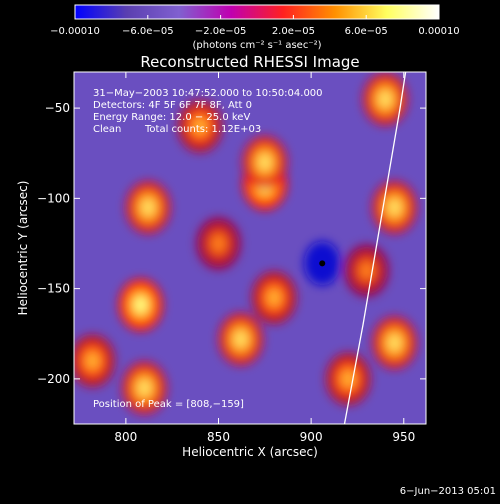 The image size is (500, 504). What do you see at coordinates (403, 437) in the screenshot?
I see `x-tick-label: 950` at bounding box center [403, 437].